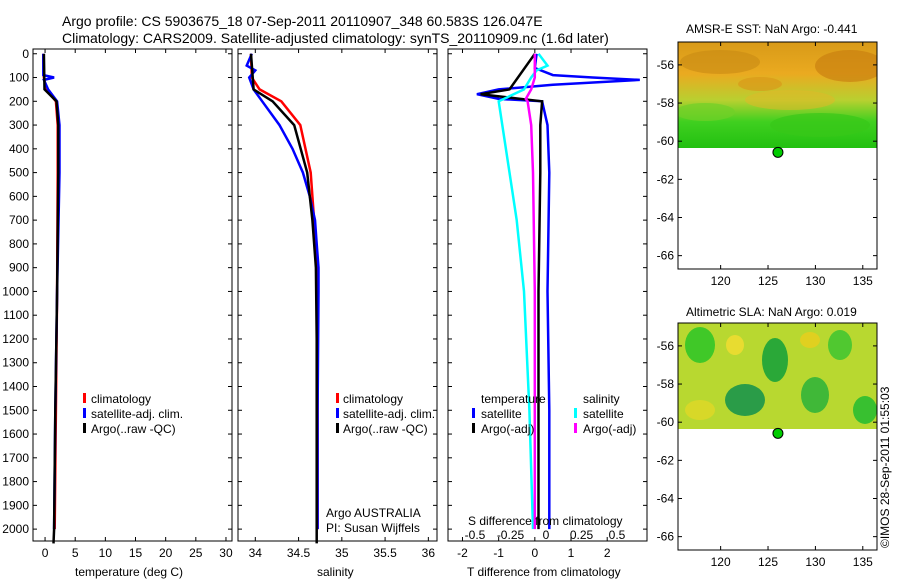  Describe the element at coordinates (226, 553) in the screenshot. I see `x-tick-label: 30` at that location.